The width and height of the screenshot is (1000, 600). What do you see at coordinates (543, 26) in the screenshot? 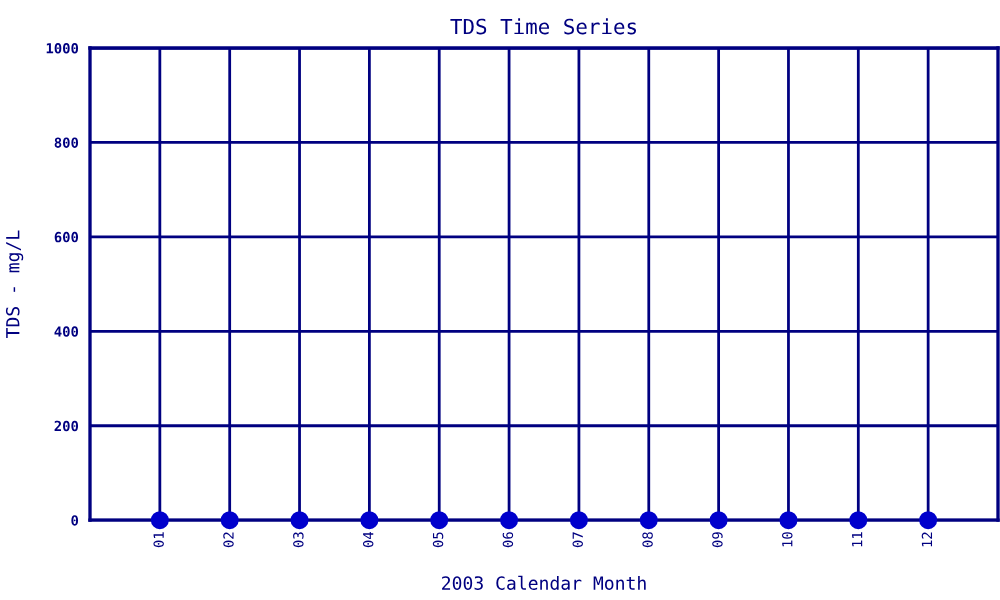
I see `chart-title: TDS Time Series` at bounding box center [543, 26].